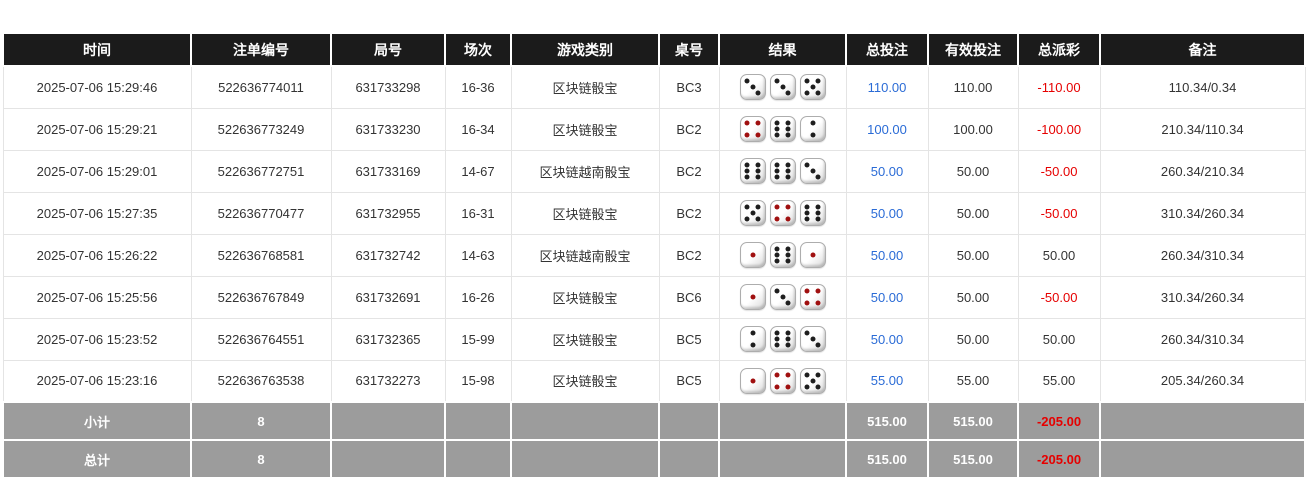 The width and height of the screenshot is (1308, 498). Describe the element at coordinates (261, 339) in the screenshot. I see `cell-bet_id: 522636764551` at that location.